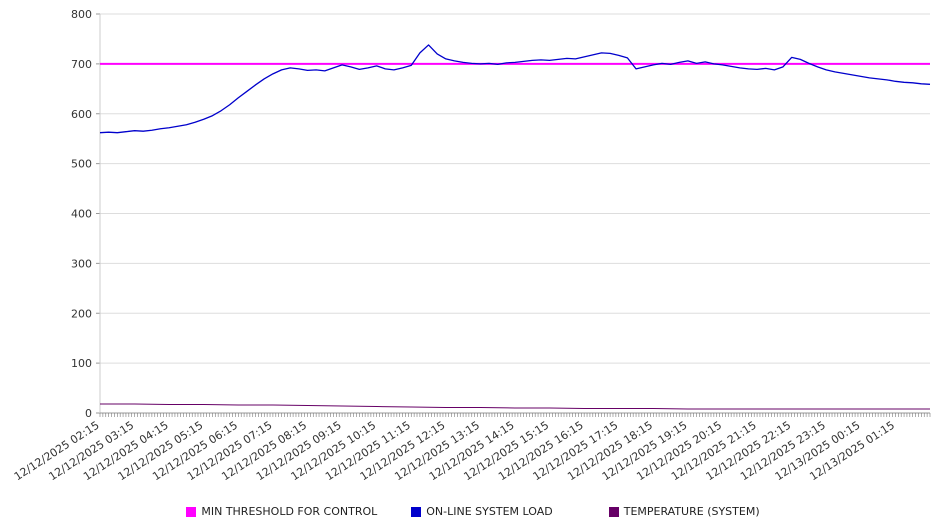 The height and width of the screenshot is (526, 946). Describe the element at coordinates (191, 511) in the screenshot. I see `legend-swatch-min-threshold` at that location.